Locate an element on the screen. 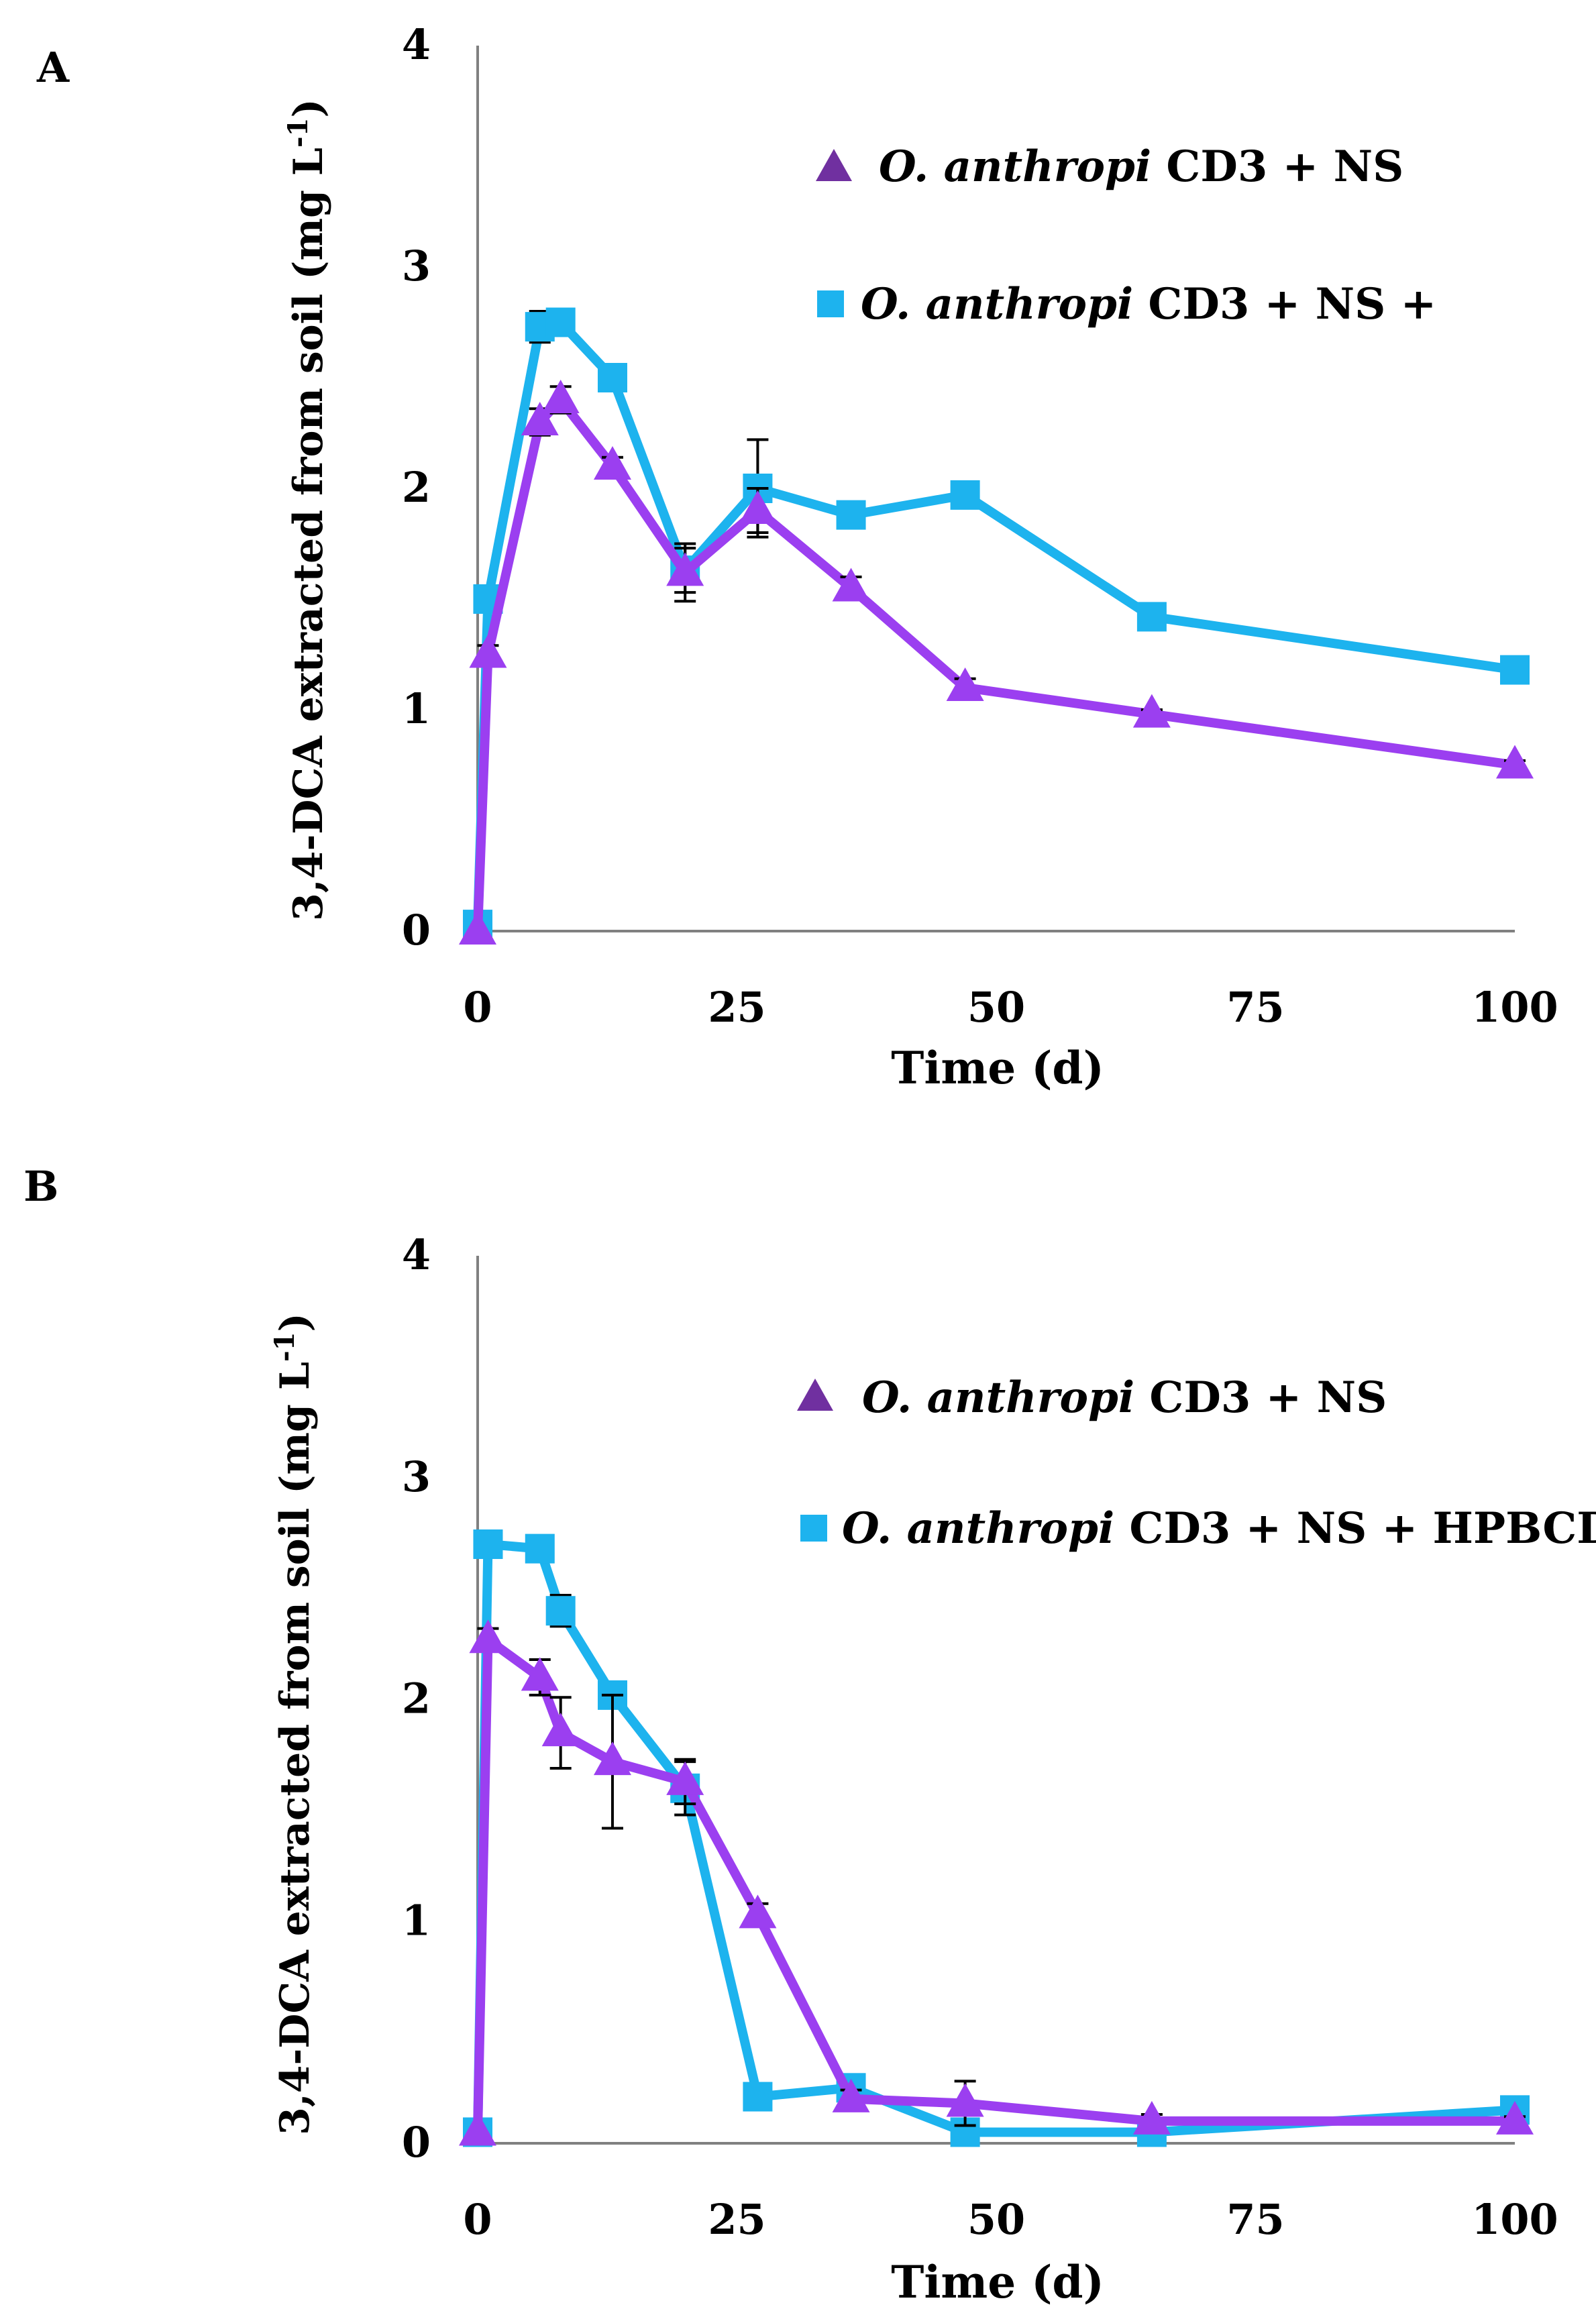  legend-label: O. anthropi CD3 + NS + HPBCD is located at coordinates (1219, 1529).